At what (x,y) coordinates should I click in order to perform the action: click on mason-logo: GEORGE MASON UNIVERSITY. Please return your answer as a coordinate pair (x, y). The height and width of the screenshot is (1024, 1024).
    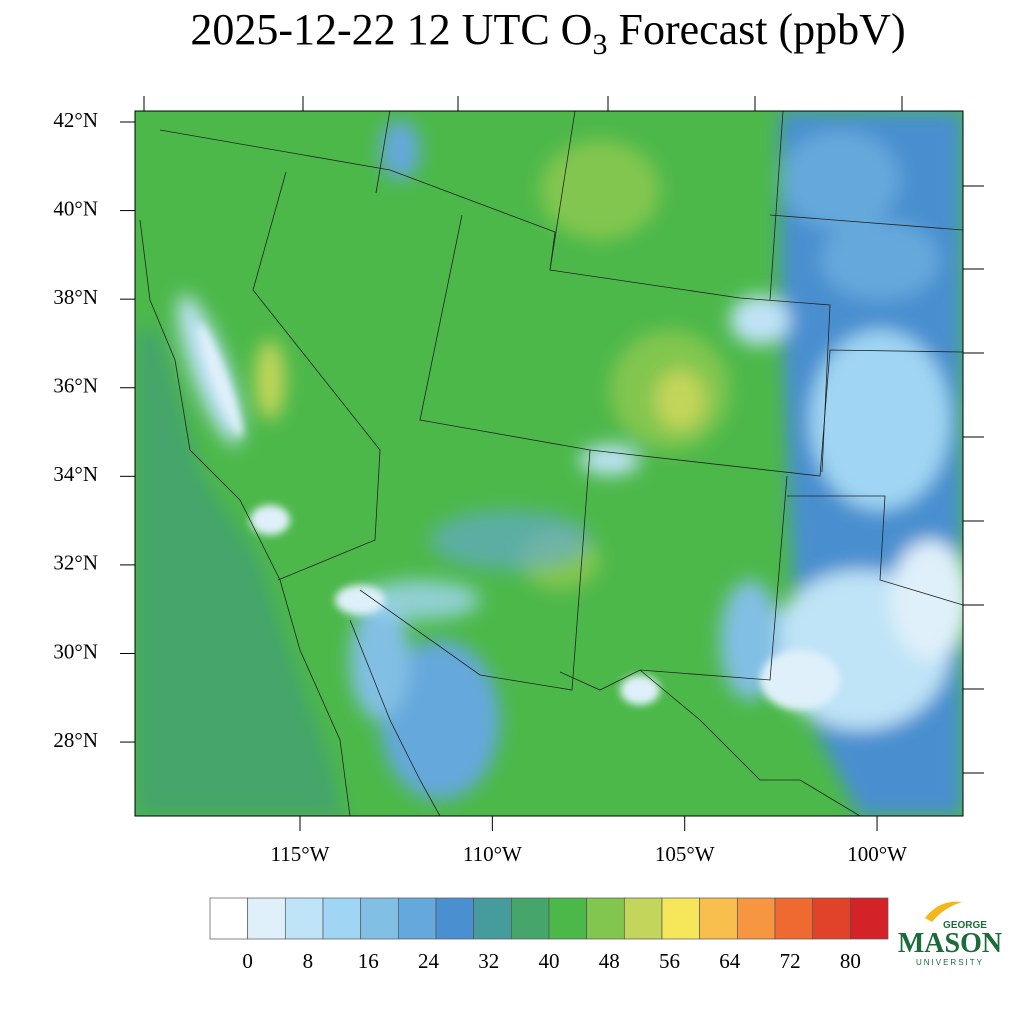
    Looking at the image, I should click on (950, 934).